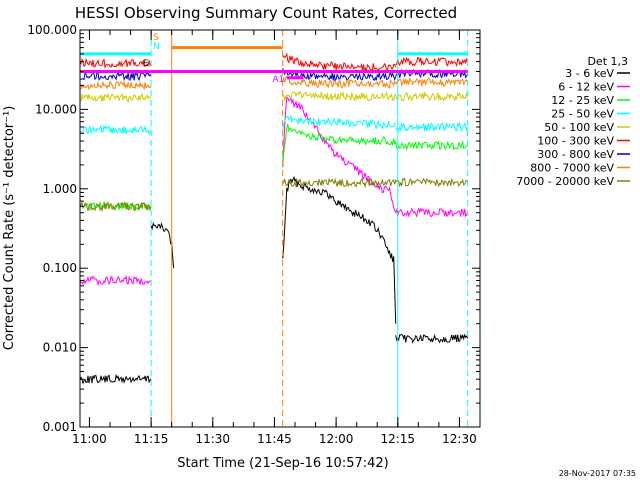  I want to click on chart-annotations: SNE A1, so click(213, 59).